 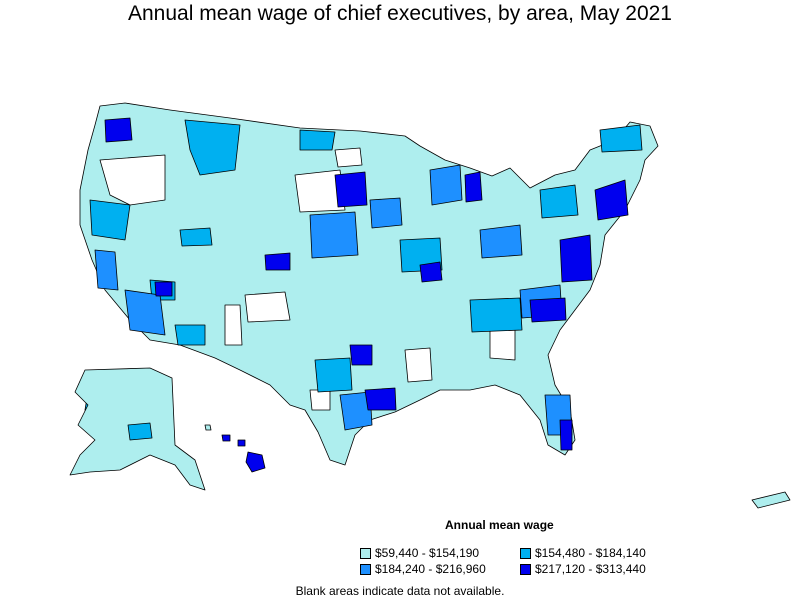 I want to click on legend-item-3: $184,240 - $216,960, so click(x=423, y=569).